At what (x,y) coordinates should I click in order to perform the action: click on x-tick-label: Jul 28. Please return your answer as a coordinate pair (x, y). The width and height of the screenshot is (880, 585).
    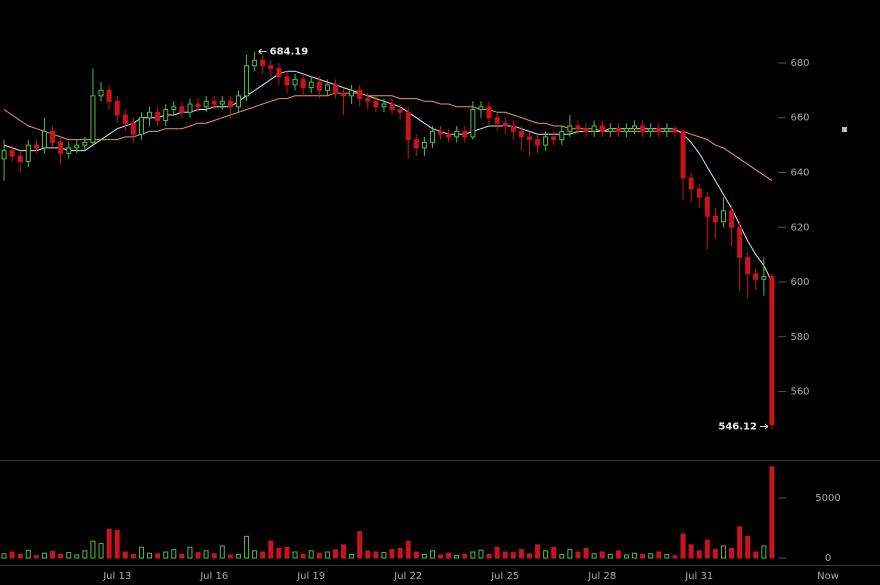
    Looking at the image, I should click on (601, 576).